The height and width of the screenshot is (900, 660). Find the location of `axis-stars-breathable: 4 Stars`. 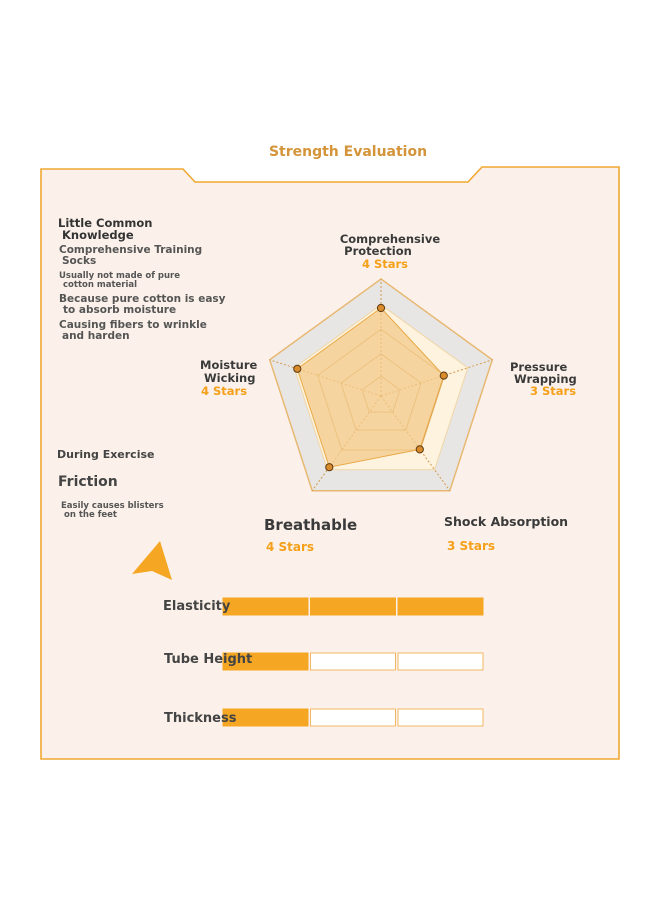

axis-stars-breathable: 4 Stars is located at coordinates (290, 547).